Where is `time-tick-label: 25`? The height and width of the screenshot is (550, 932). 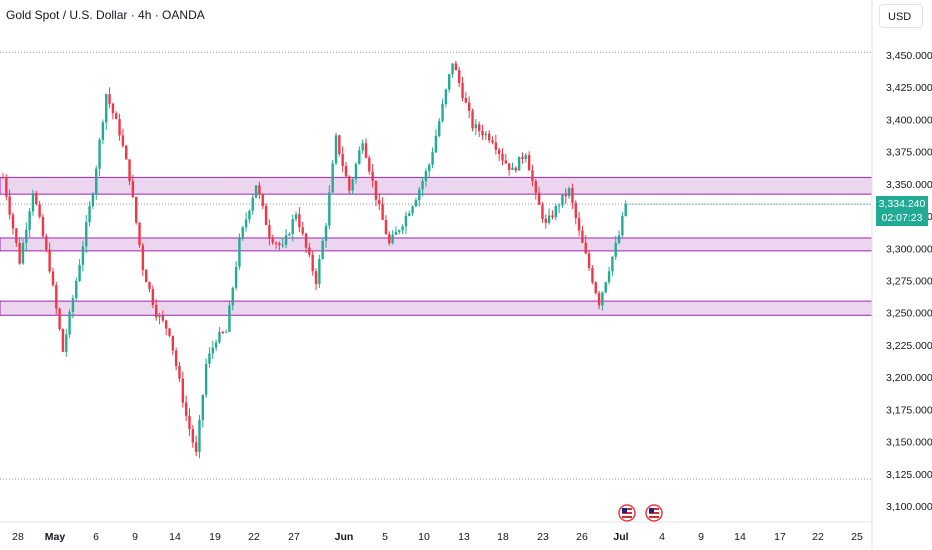
time-tick-label: 25 is located at coordinates (857, 537).